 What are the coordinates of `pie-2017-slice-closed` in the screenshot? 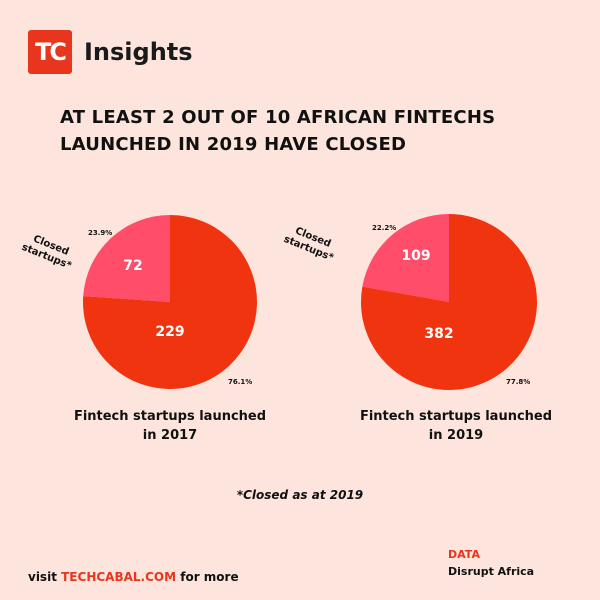 It's located at (126, 258).